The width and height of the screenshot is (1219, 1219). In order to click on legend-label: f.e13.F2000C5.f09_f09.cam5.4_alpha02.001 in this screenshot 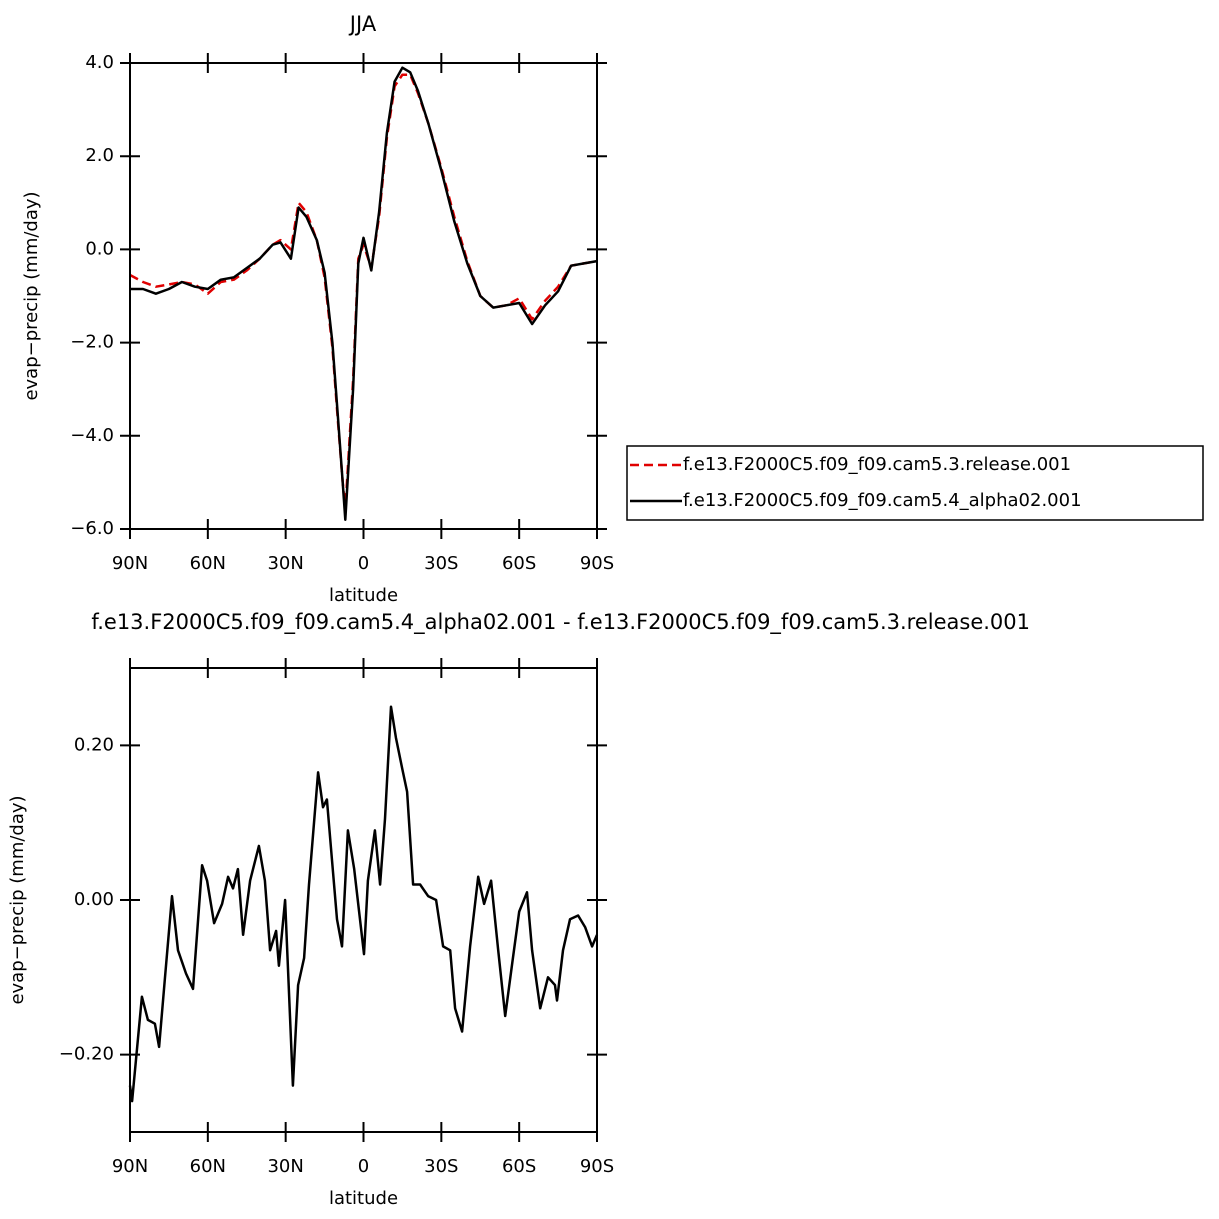, I will do `click(882, 500)`.